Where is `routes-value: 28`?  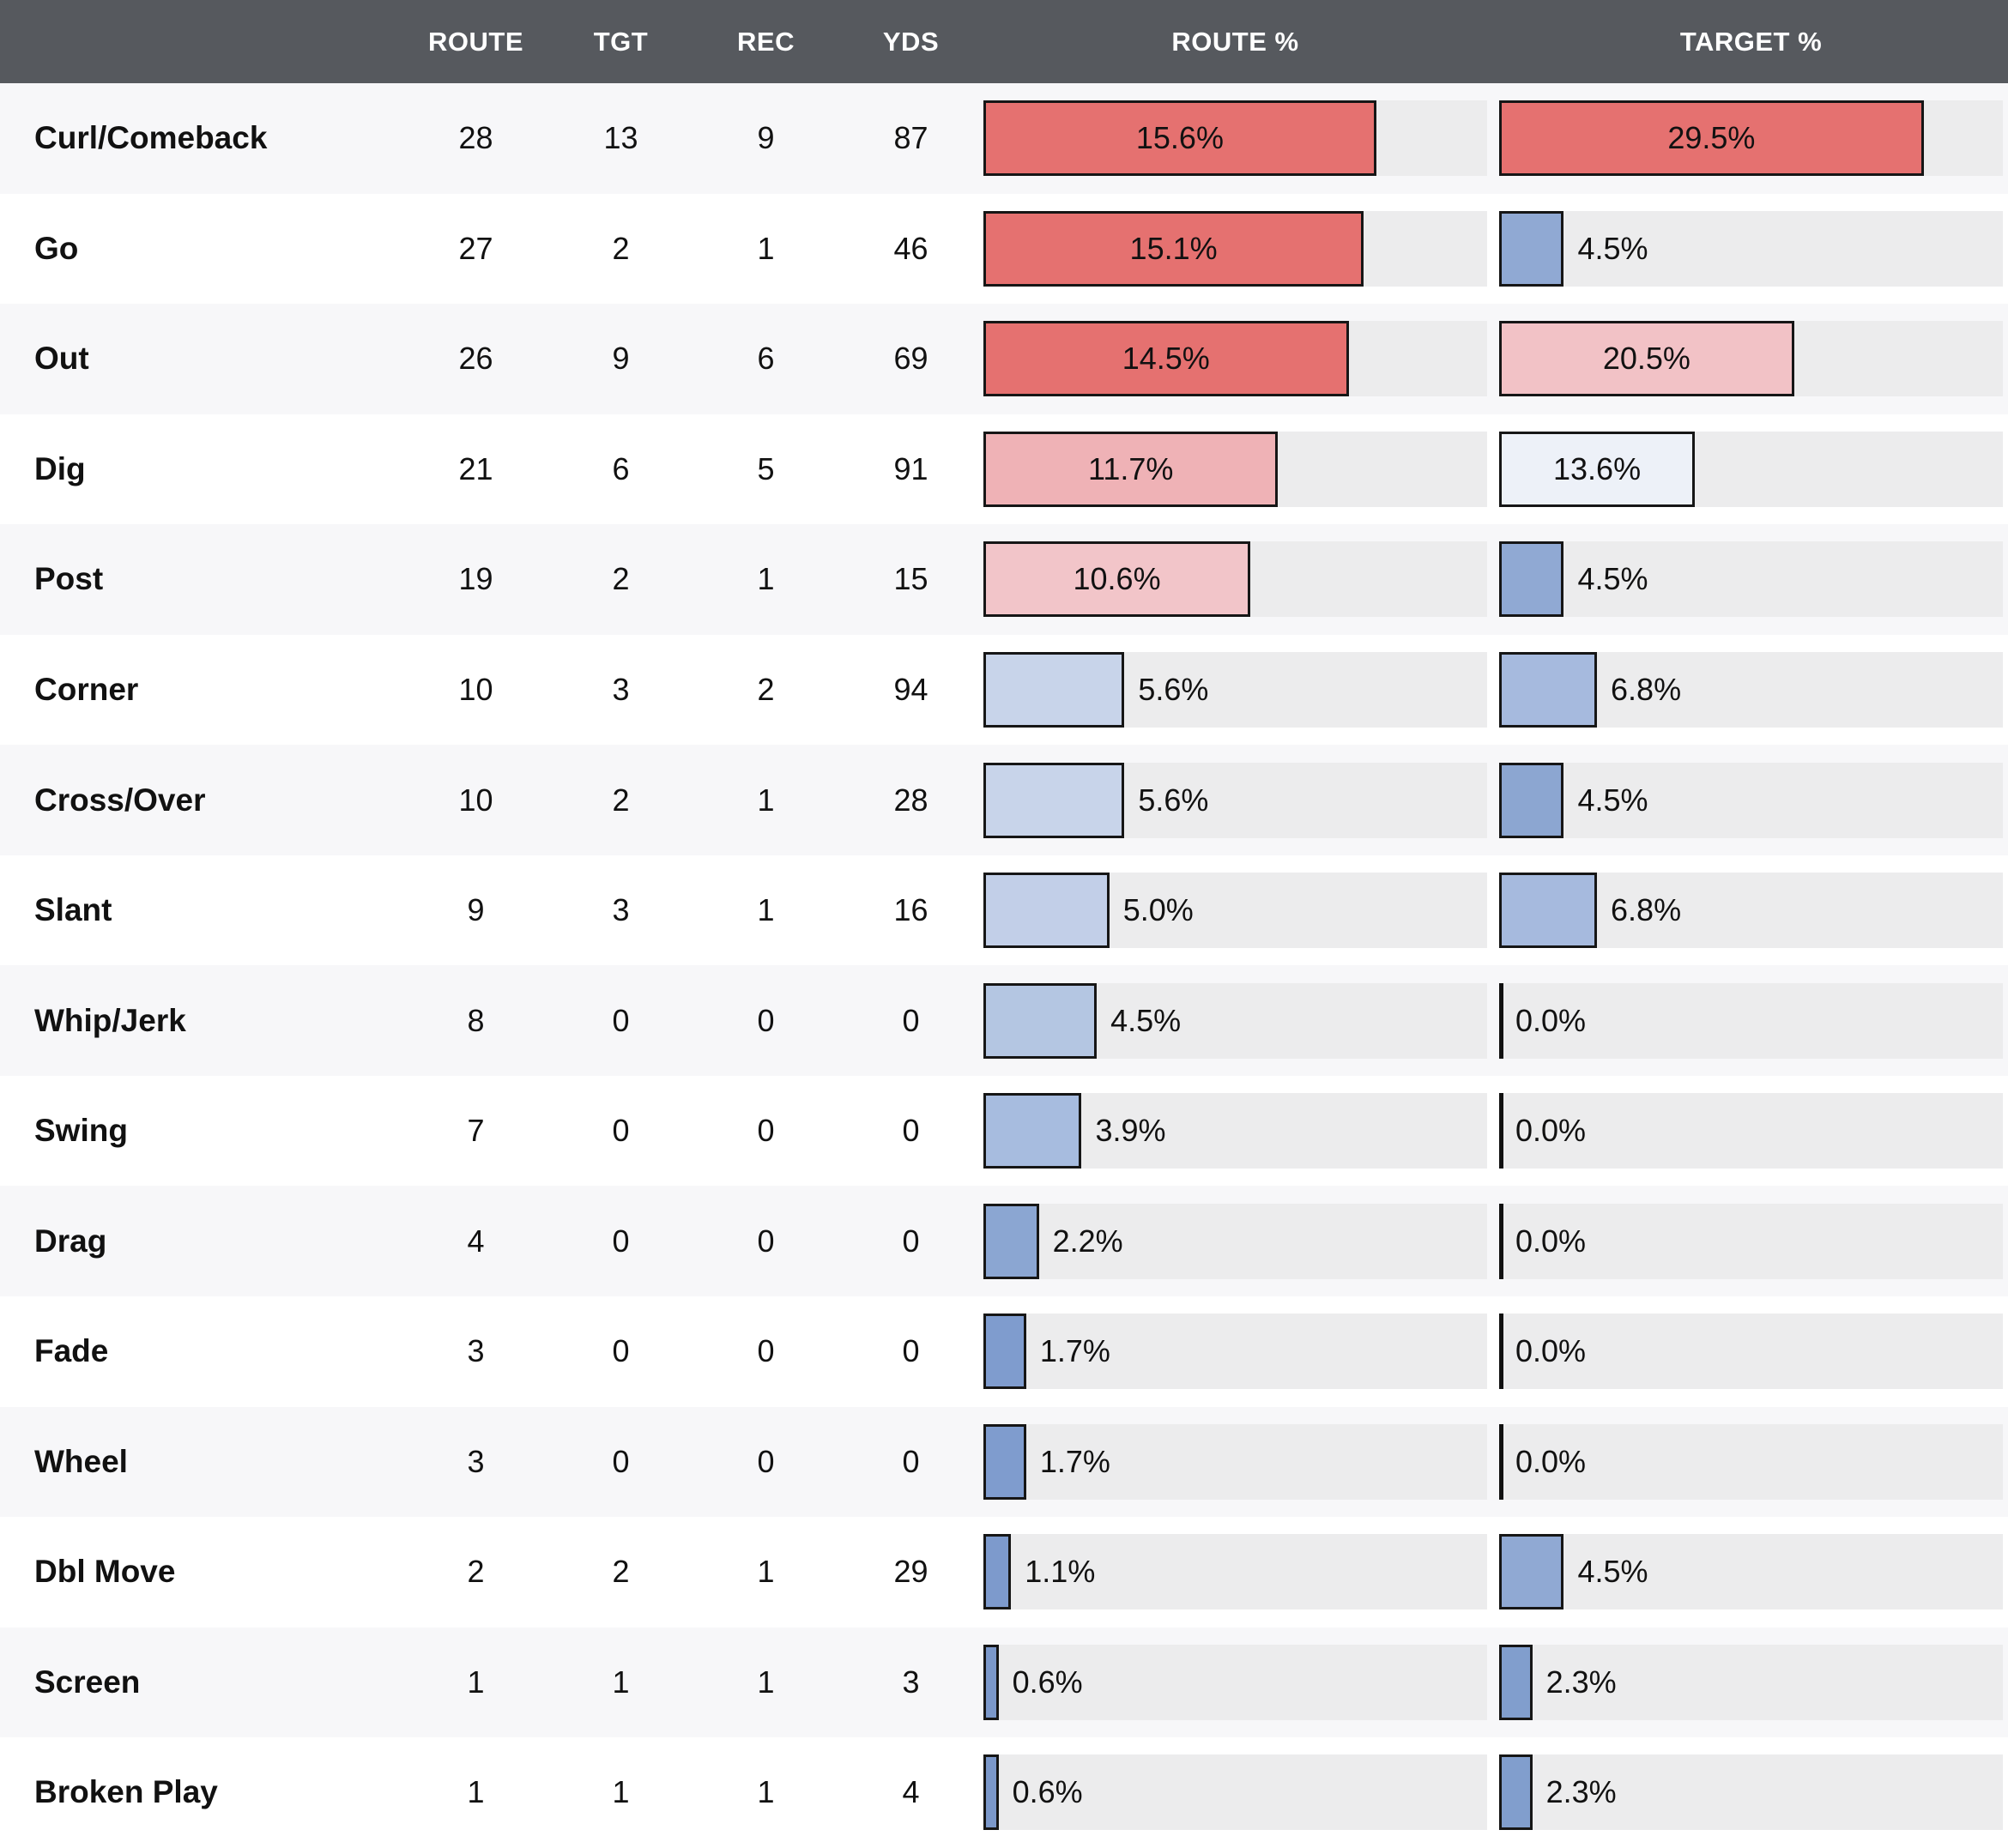
routes-value: 28 is located at coordinates (475, 138).